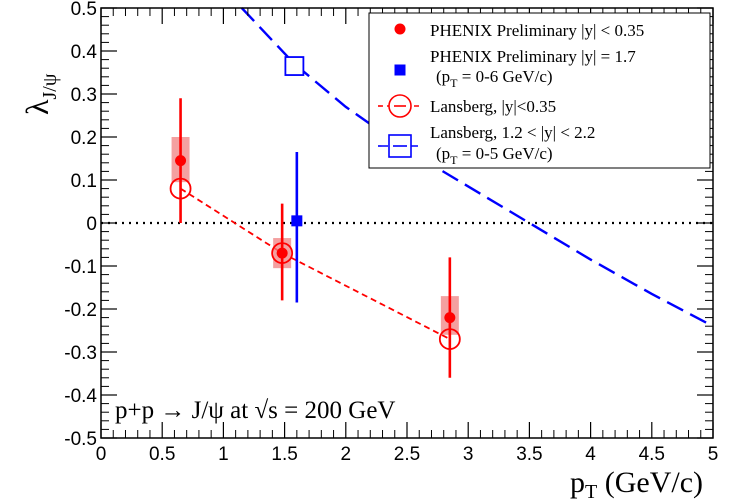 Image resolution: width=738 pixels, height=502 pixels. I want to click on legend-label-4-sub-rest: = 0-5 GeV/c), so click(505, 153).